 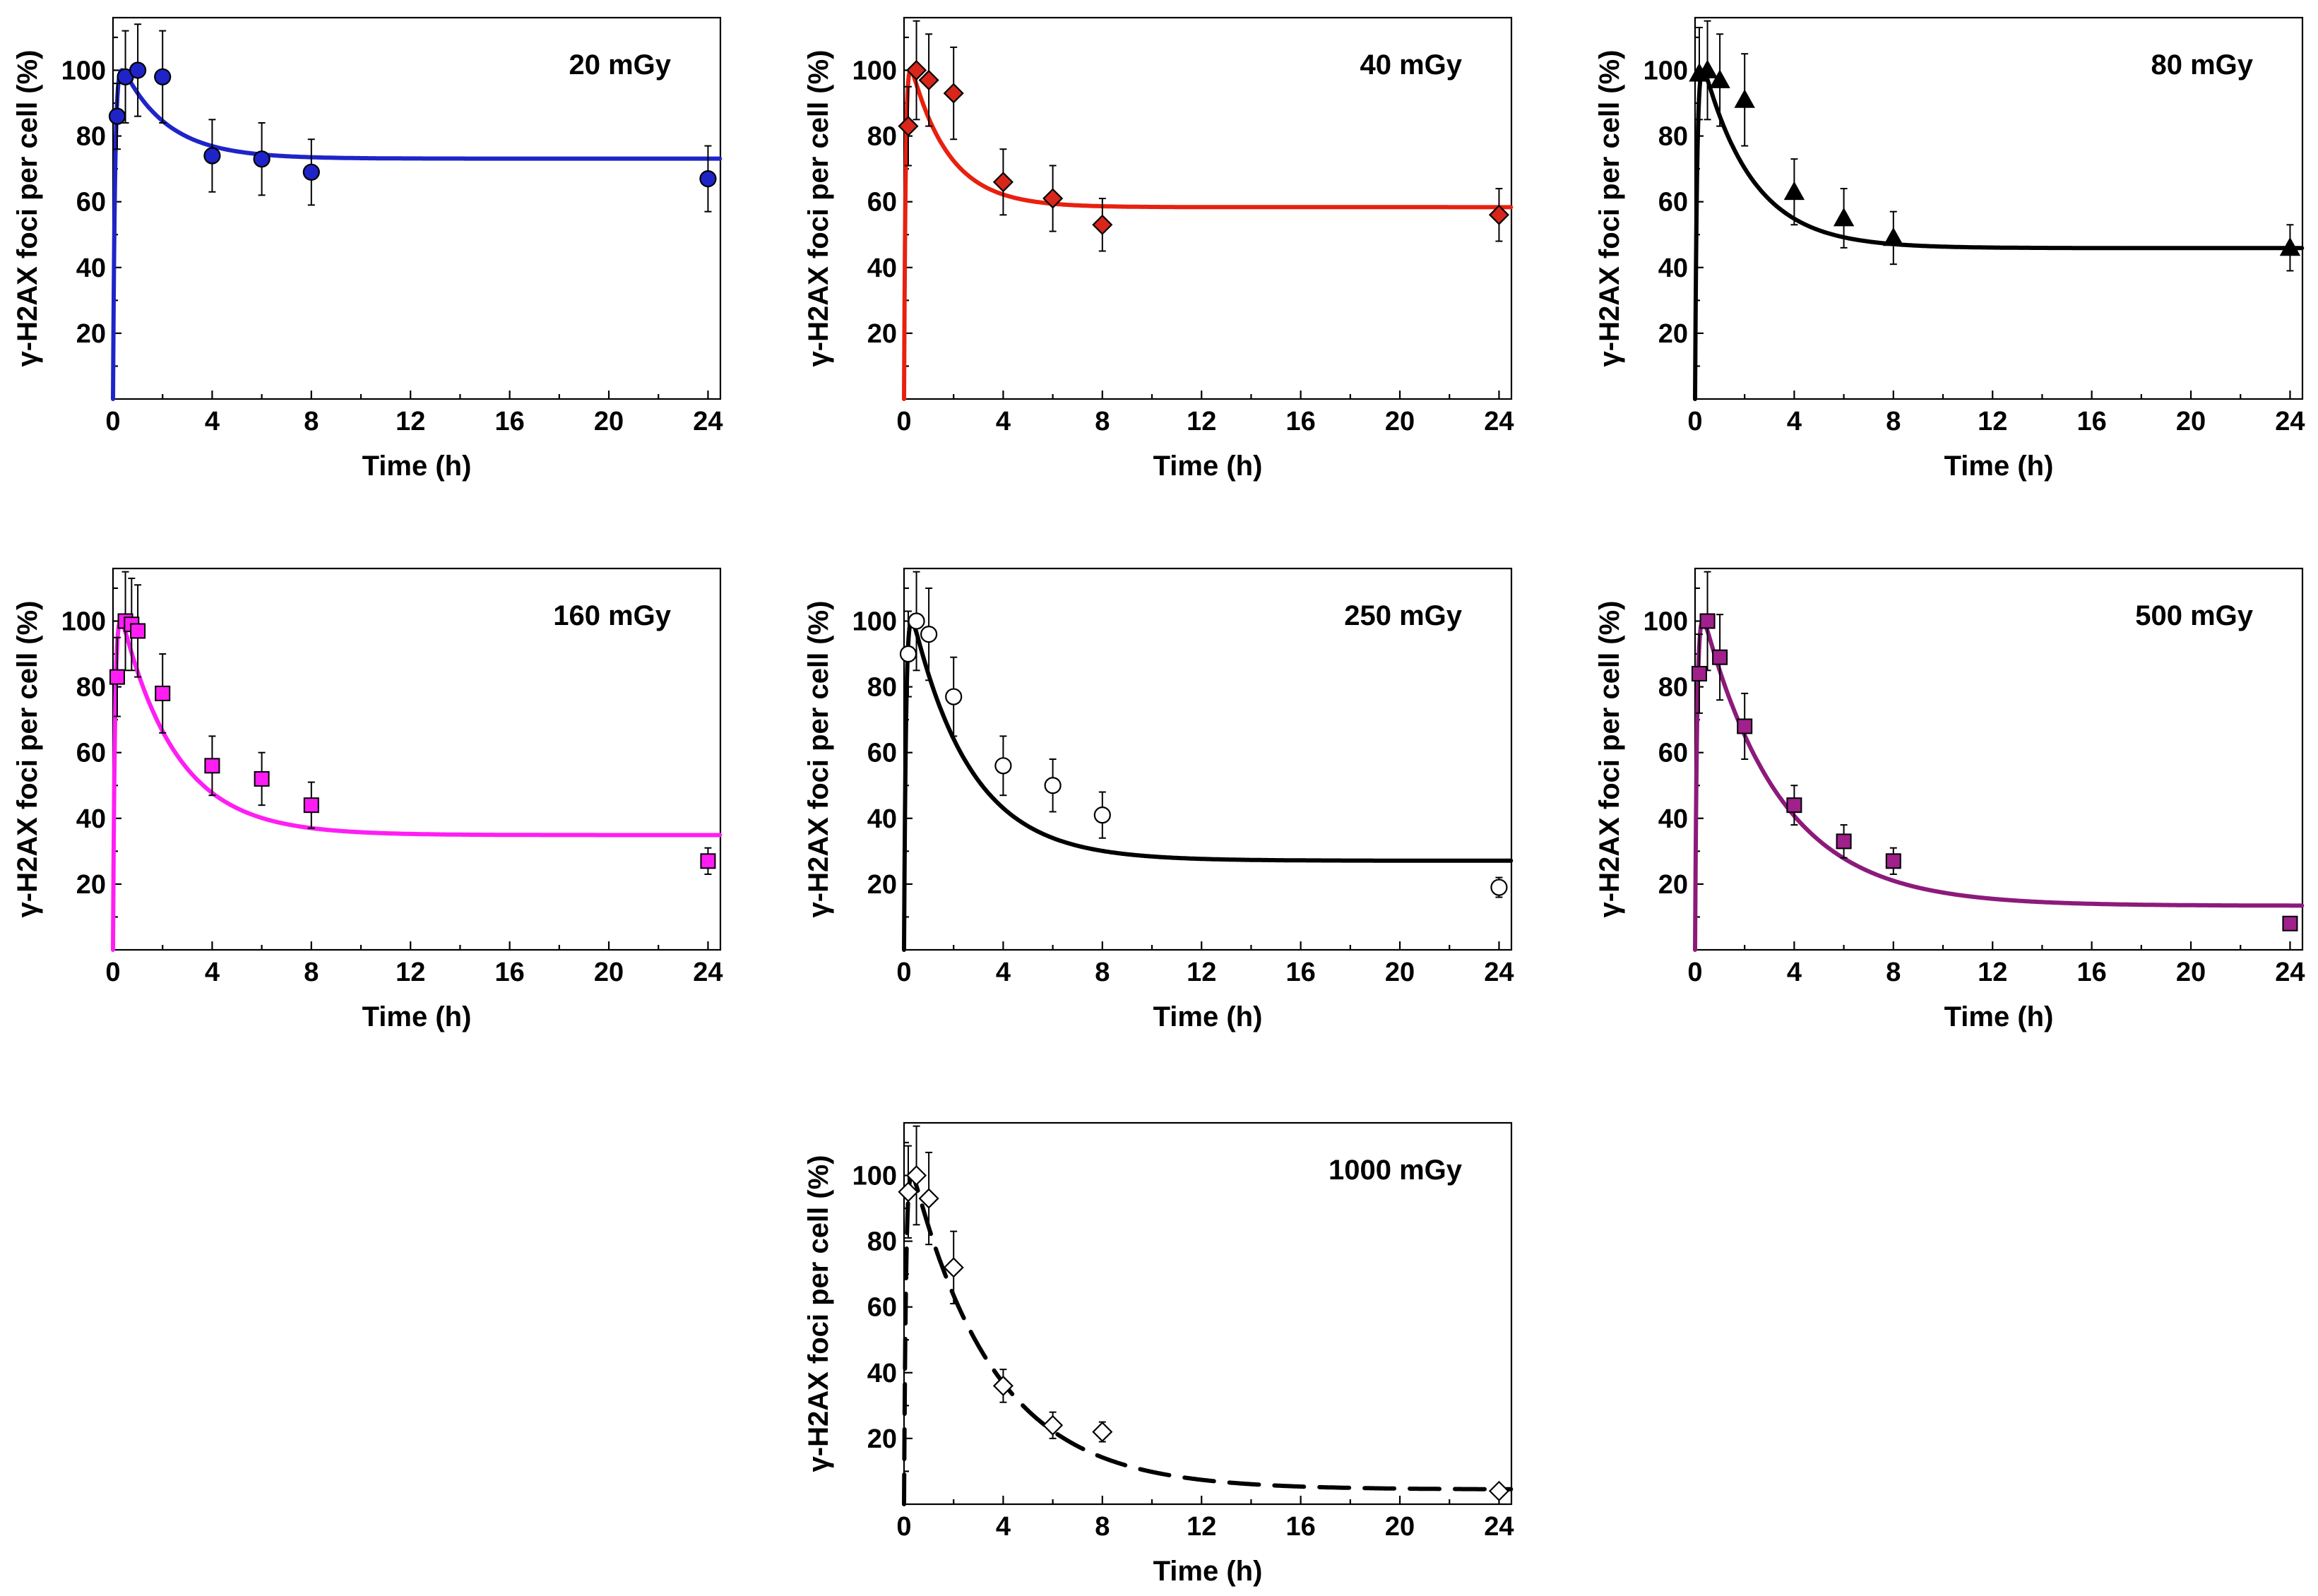 What do you see at coordinates (1411, 65) in the screenshot?
I see `panel-dose-label: 40 mGy` at bounding box center [1411, 65].